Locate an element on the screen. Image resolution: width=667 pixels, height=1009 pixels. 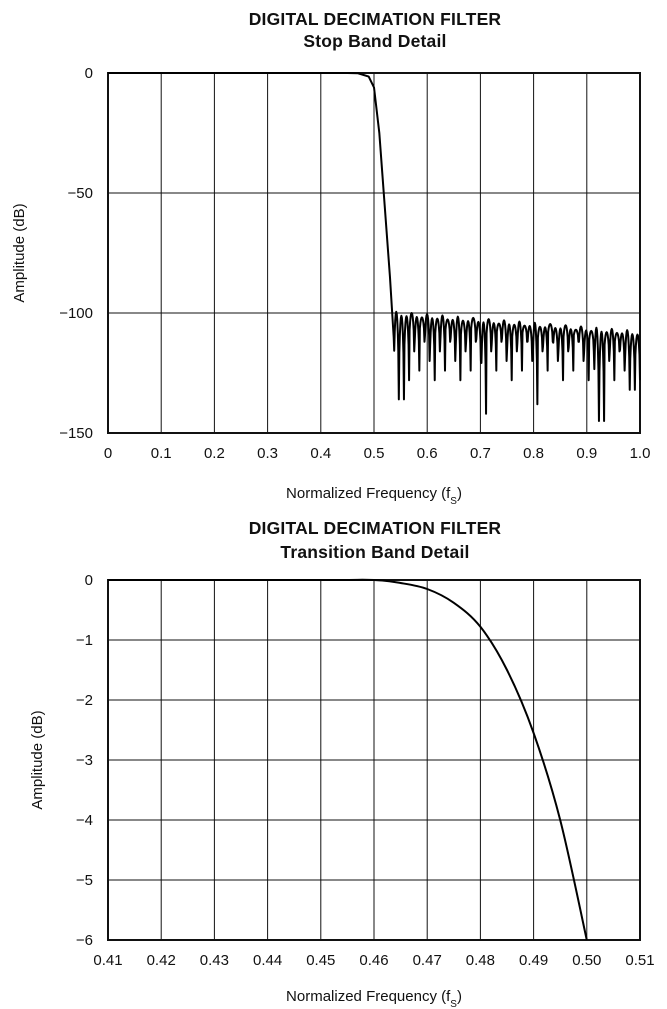
x-tick-label: 0.47 is located at coordinates (427, 960).